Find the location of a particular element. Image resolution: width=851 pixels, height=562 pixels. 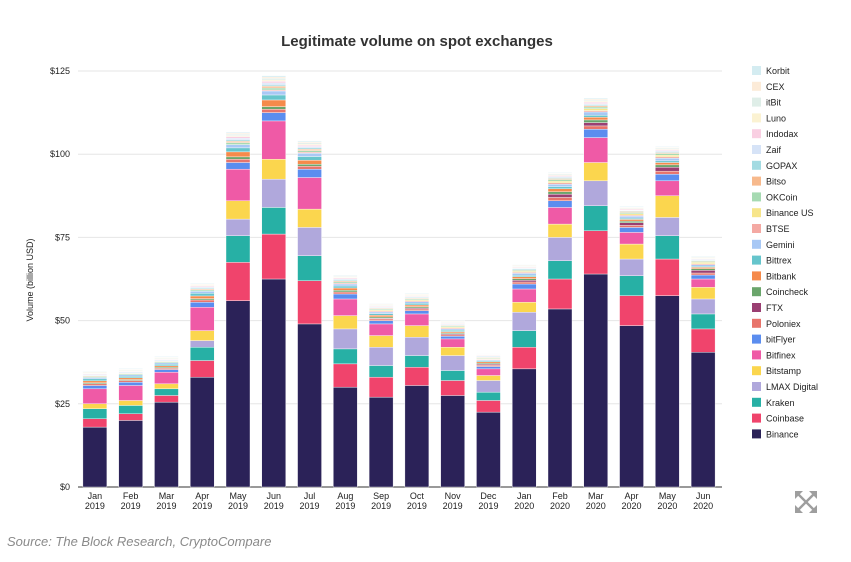

legend-item: Zaif is located at coordinates (767, 150).